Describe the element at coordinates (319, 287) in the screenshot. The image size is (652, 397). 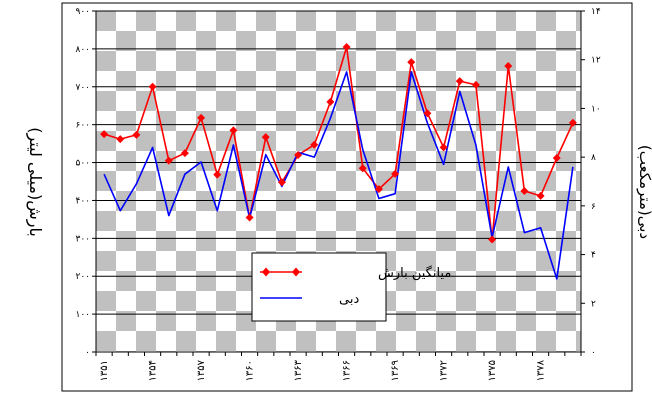
I see `legend-box` at that location.